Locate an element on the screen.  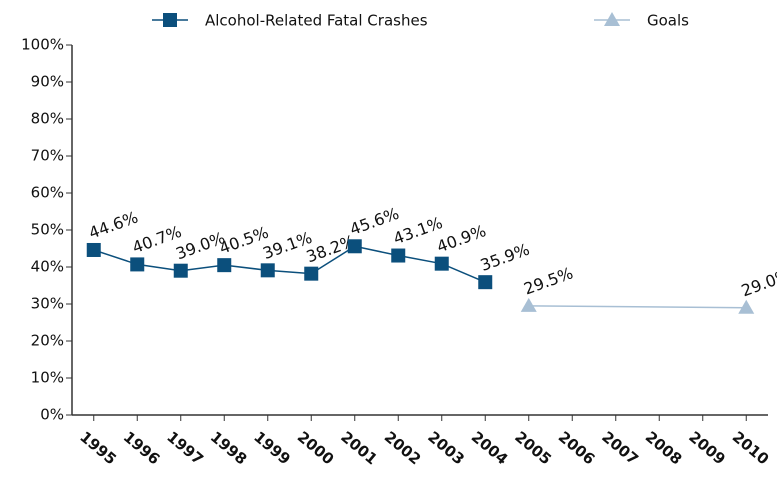
y-tick-label: 40% is located at coordinates (47, 267).